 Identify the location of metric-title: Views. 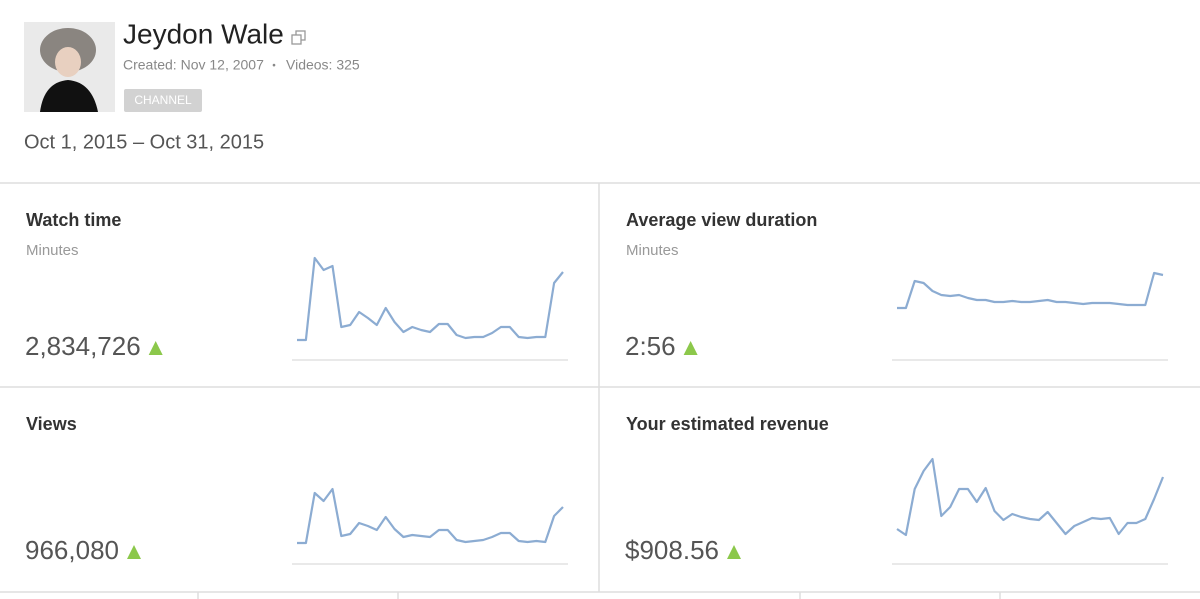
(51, 424).